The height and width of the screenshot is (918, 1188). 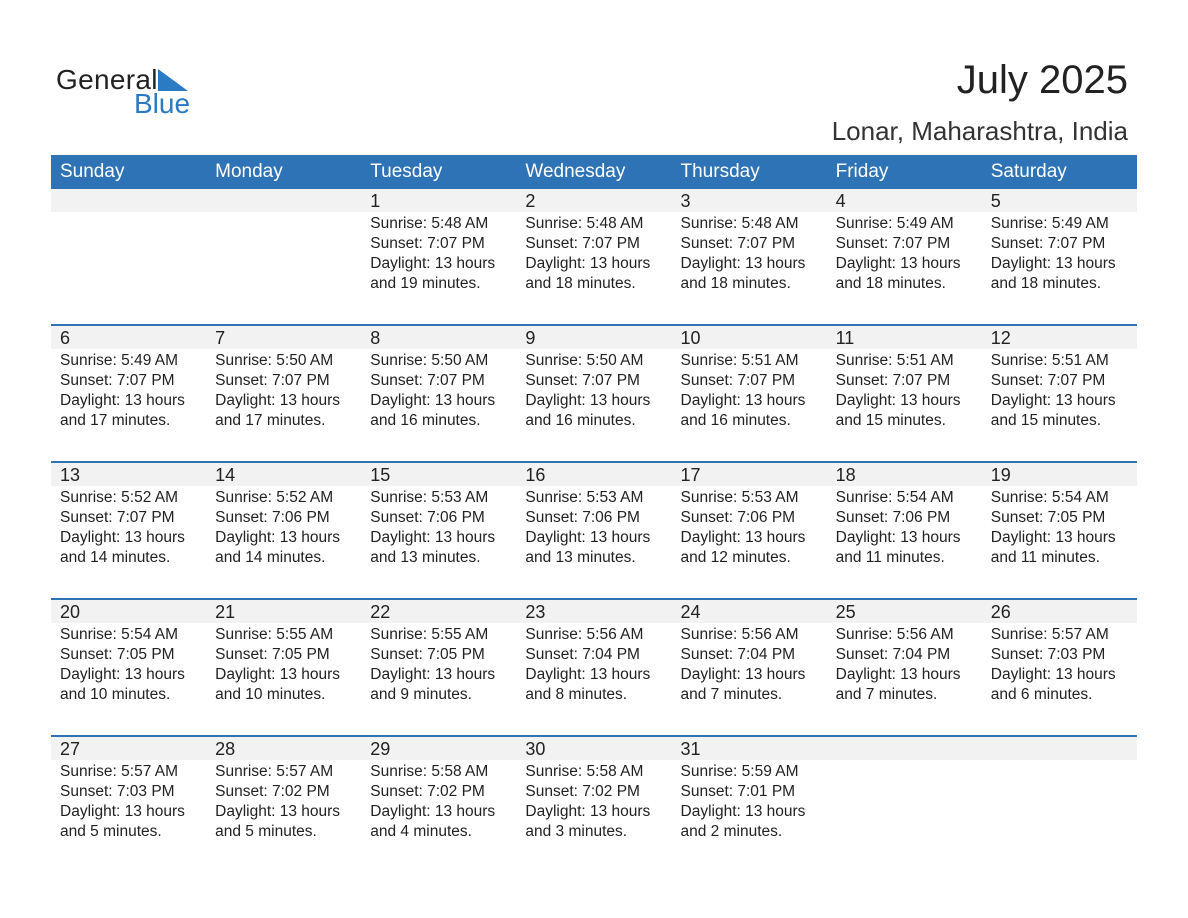 What do you see at coordinates (65, 338) in the screenshot?
I see `day-number: 6` at bounding box center [65, 338].